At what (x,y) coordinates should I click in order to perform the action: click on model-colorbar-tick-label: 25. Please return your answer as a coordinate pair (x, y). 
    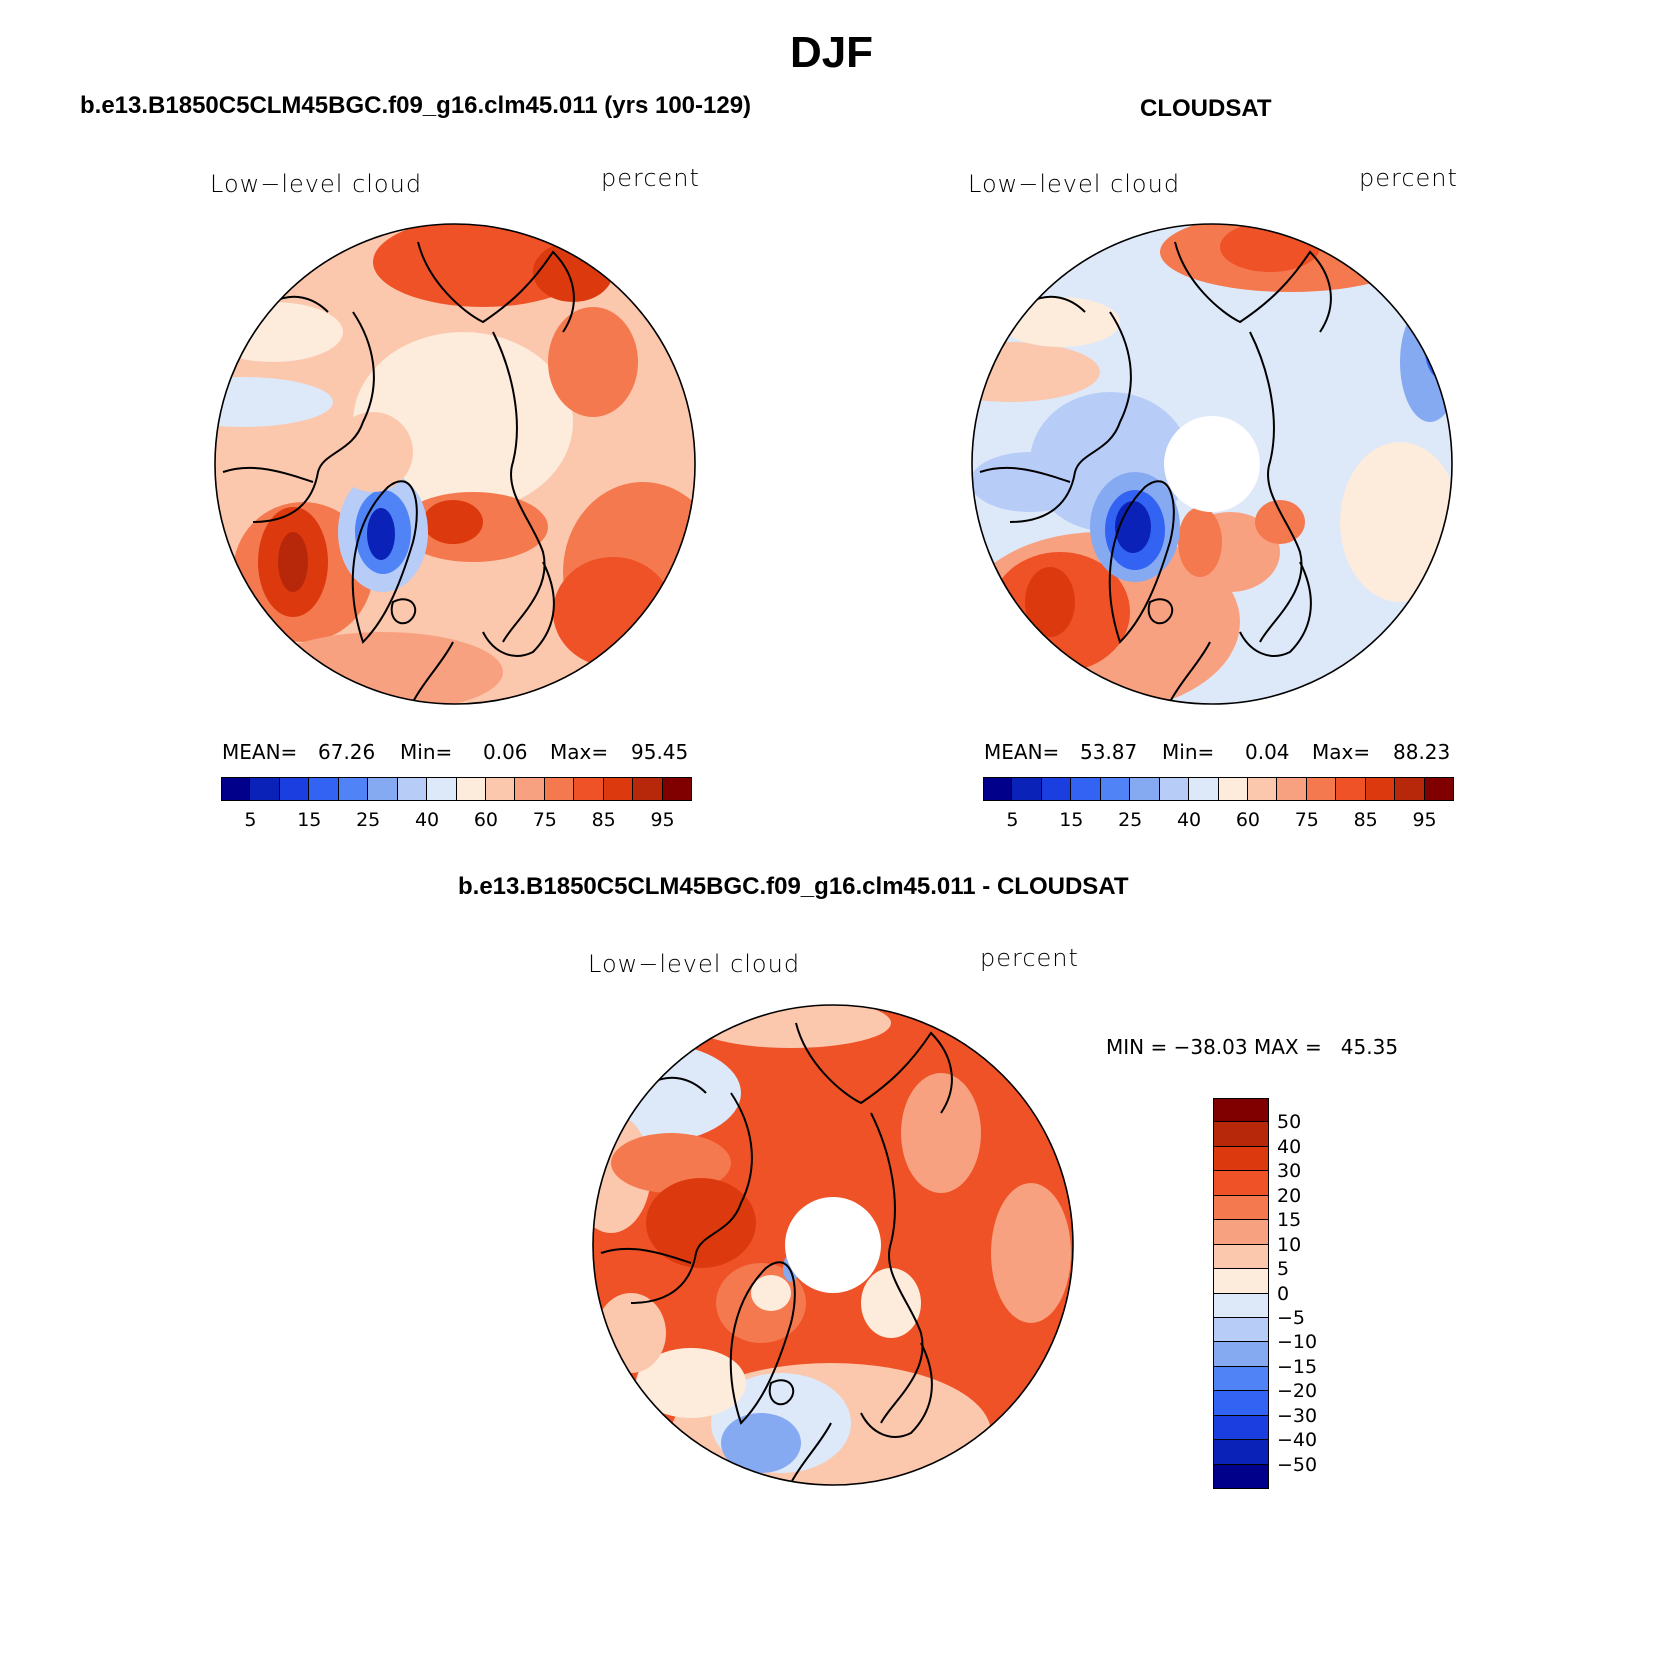
    Looking at the image, I should click on (368, 820).